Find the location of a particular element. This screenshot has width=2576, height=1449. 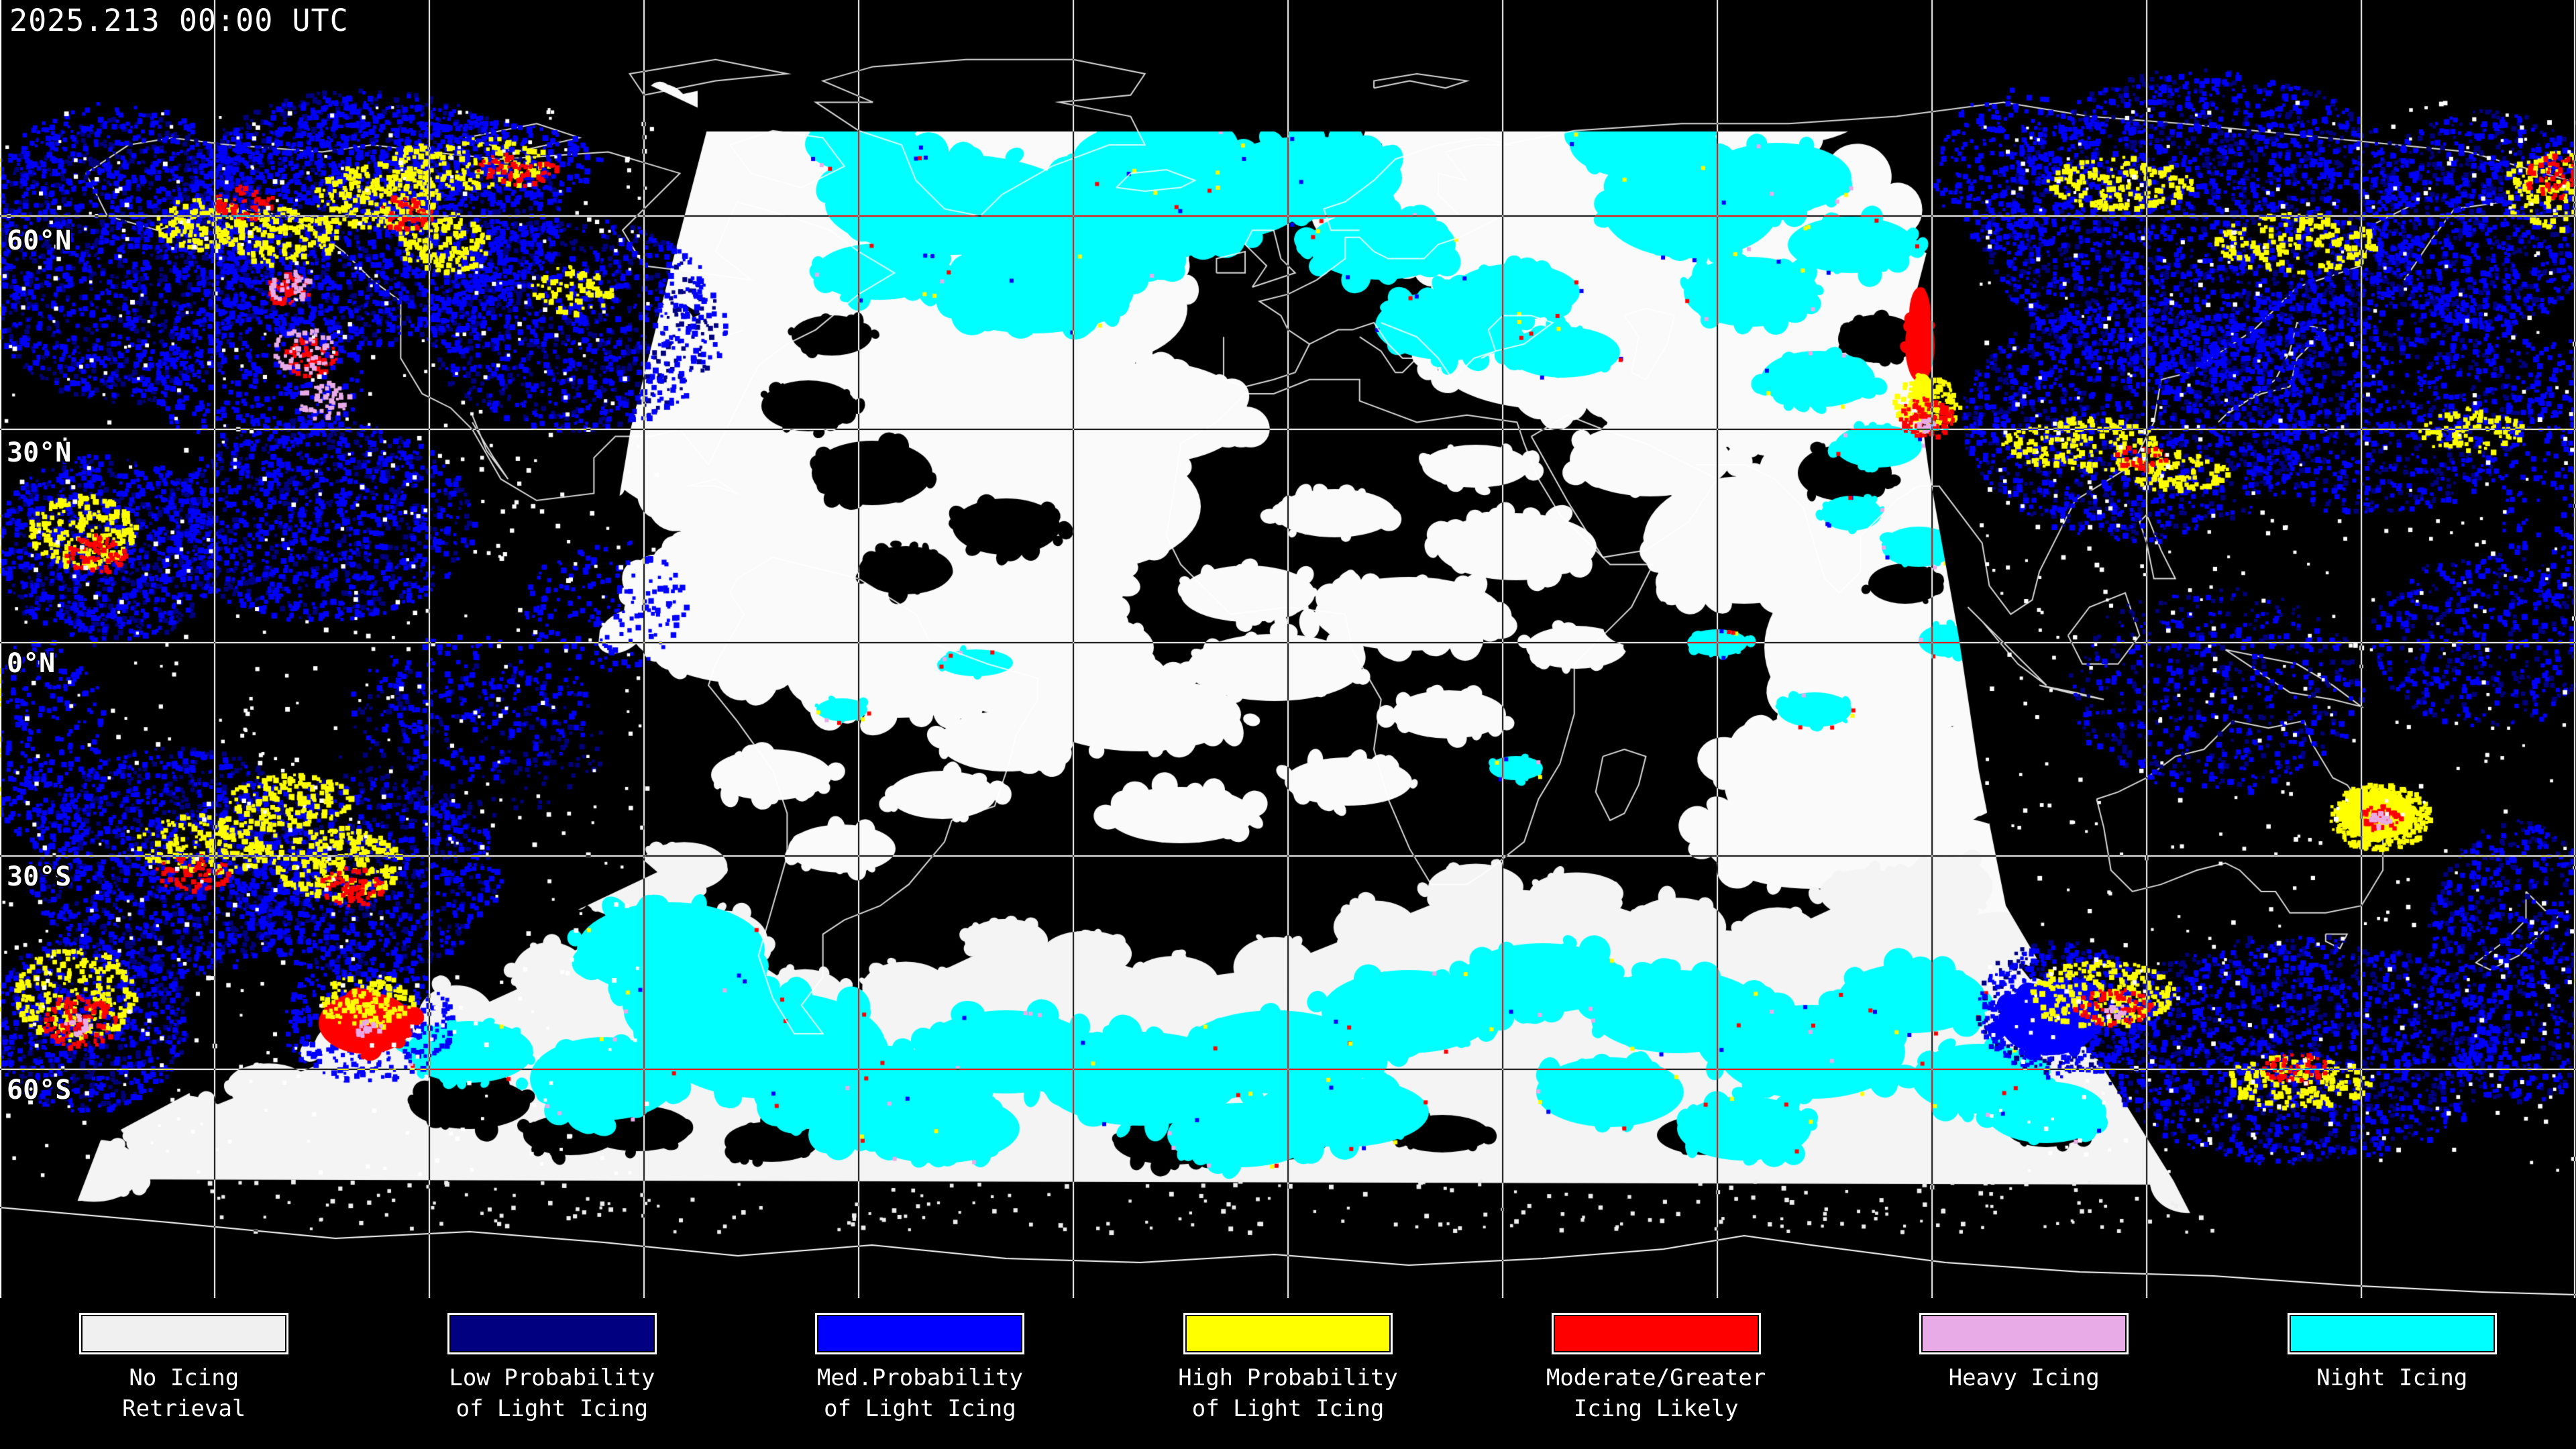

legend-item-no-icing: No Icing Retrieval is located at coordinates (184, 1373).